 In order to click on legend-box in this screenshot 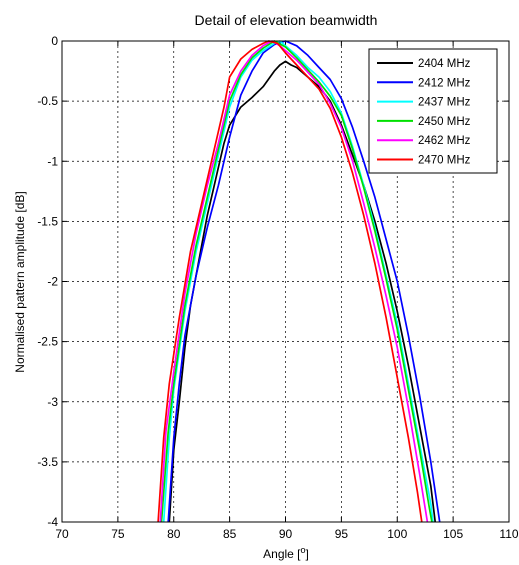, I will do `click(433, 111)`.